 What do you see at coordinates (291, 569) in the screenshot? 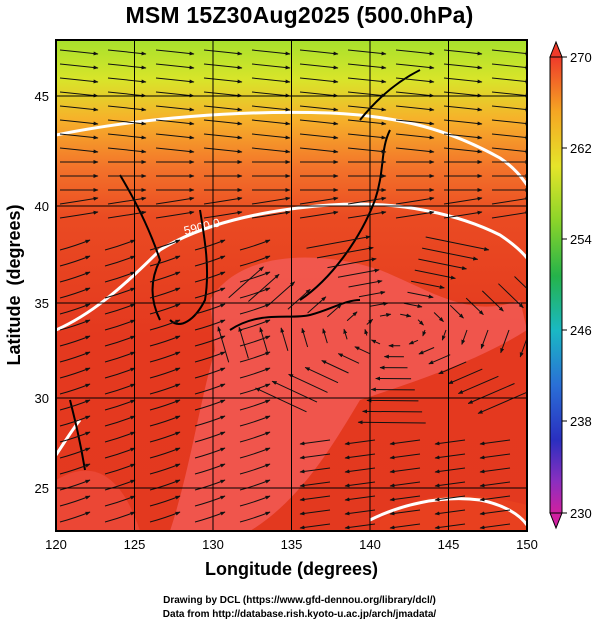
I see `x-axis-label: Longitude (degrees)` at bounding box center [291, 569].